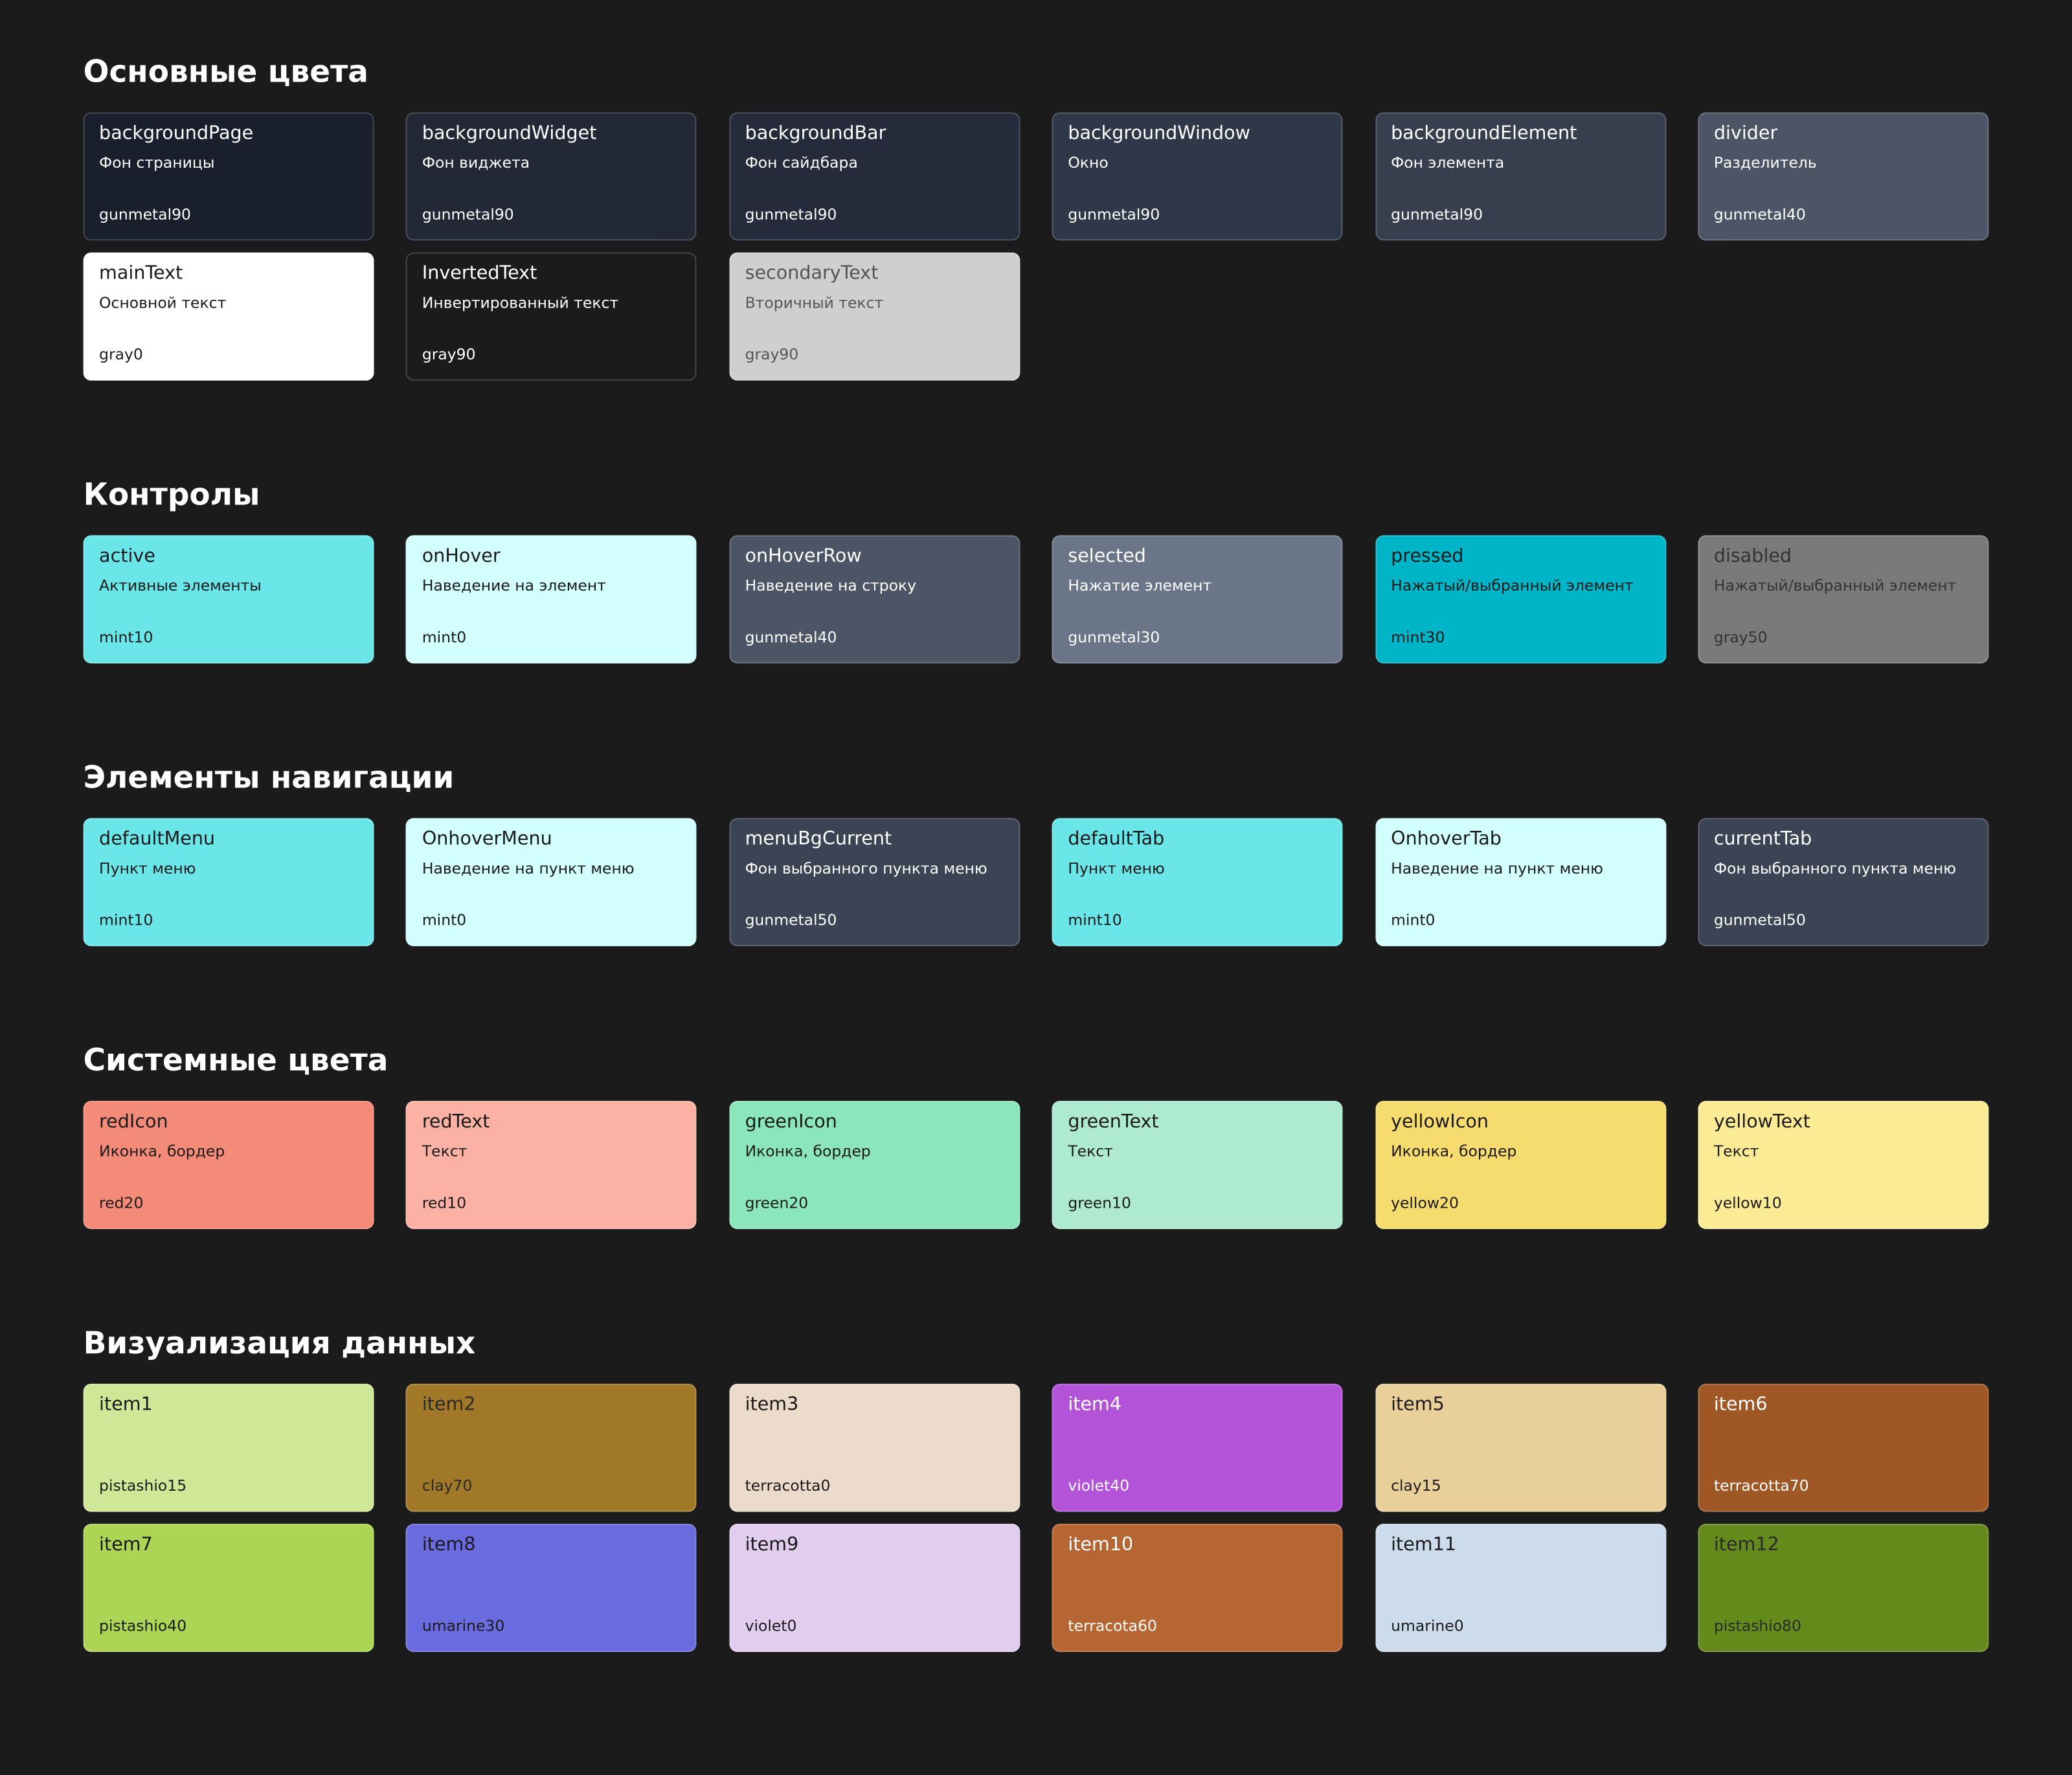 The height and width of the screenshot is (1775, 2072). What do you see at coordinates (449, 1405) in the screenshot?
I see `color-name: item2` at bounding box center [449, 1405].